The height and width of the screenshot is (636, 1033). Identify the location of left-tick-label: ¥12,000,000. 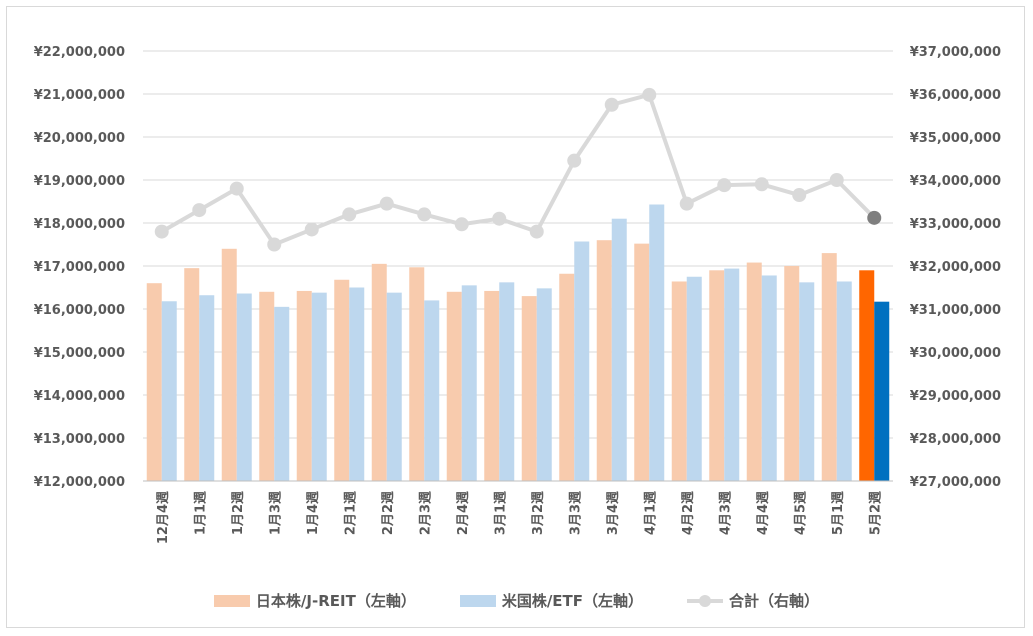
(79, 482).